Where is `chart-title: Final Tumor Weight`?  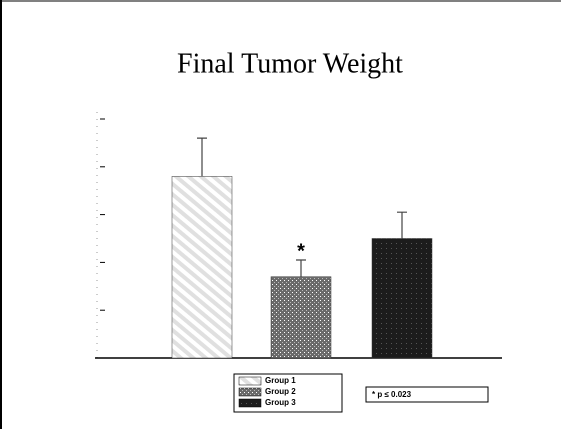 chart-title: Final Tumor Weight is located at coordinates (290, 63).